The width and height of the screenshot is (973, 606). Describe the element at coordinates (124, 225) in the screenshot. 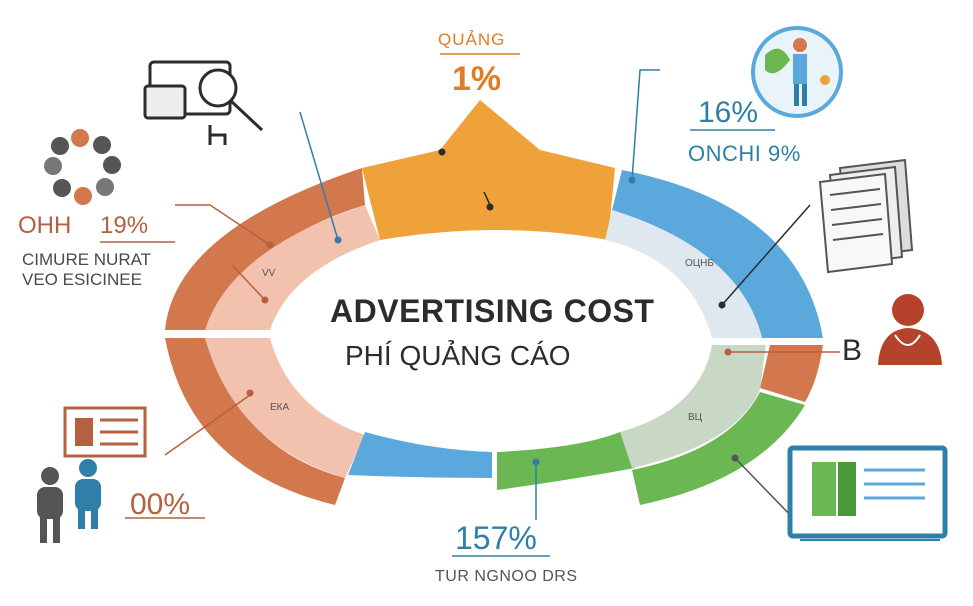

I see `label-left-percent: 19%` at that location.